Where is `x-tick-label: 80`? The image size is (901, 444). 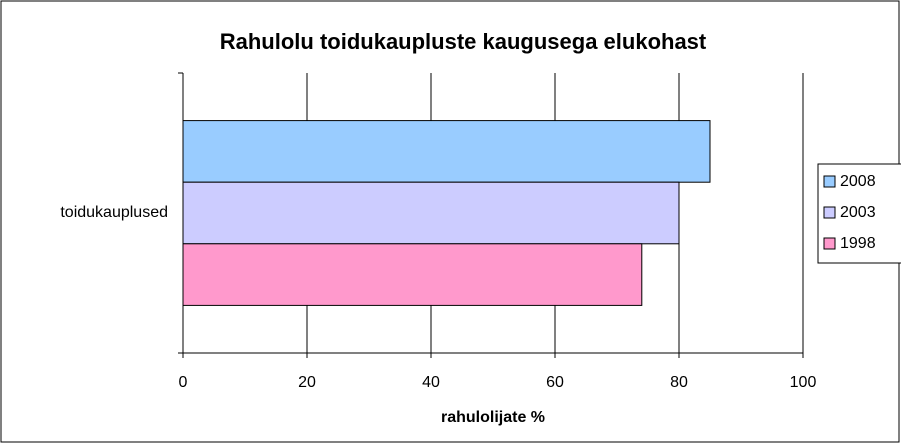
x-tick-label: 80 is located at coordinates (679, 382).